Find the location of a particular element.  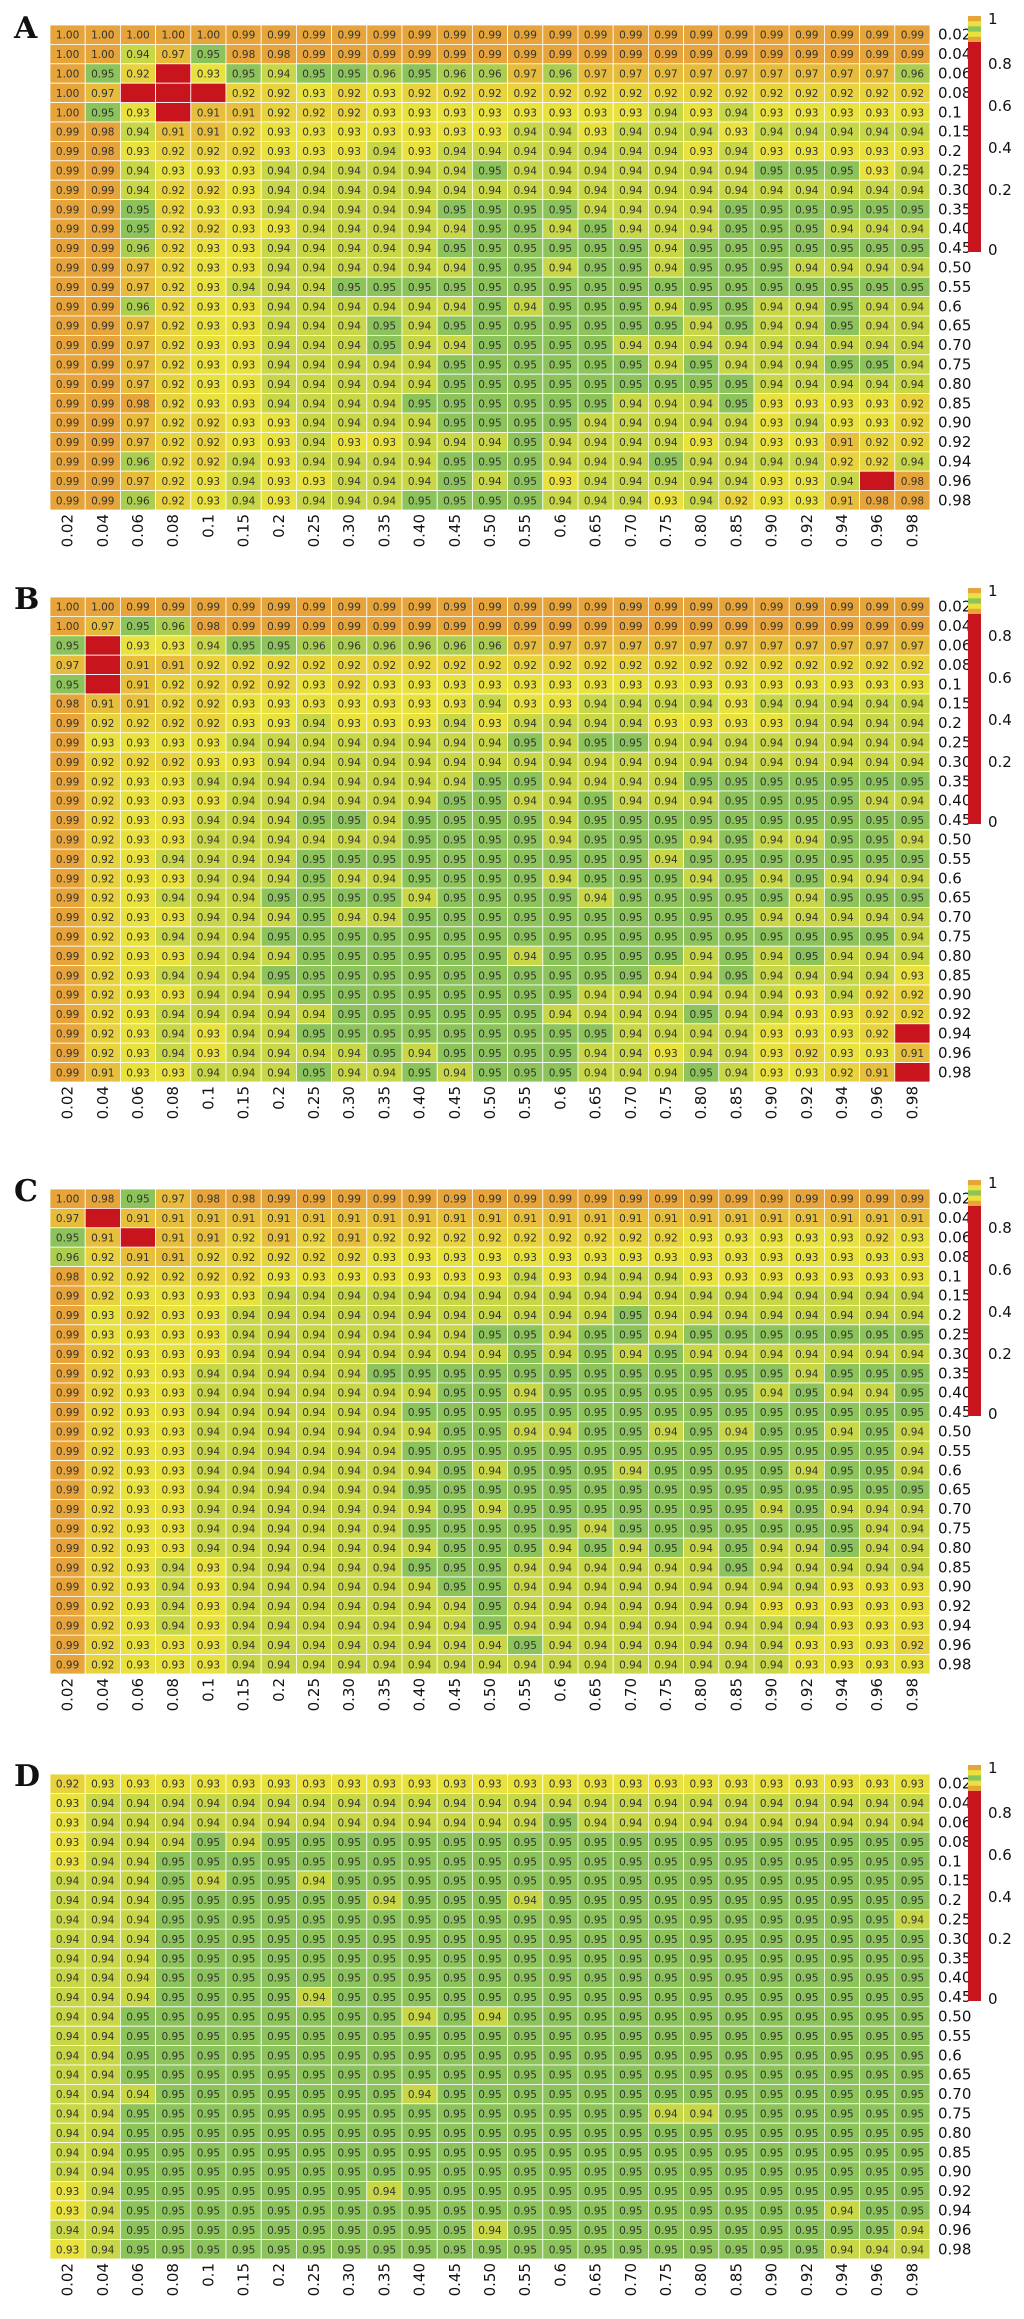

column-label: 0.90 is located at coordinates (772, 530).